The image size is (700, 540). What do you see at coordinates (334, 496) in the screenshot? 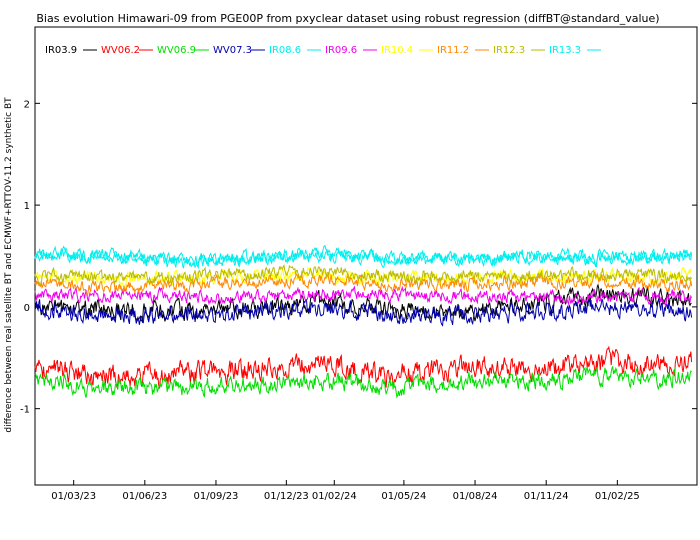
I see `x-tick-label: 01/02/24` at bounding box center [334, 496].